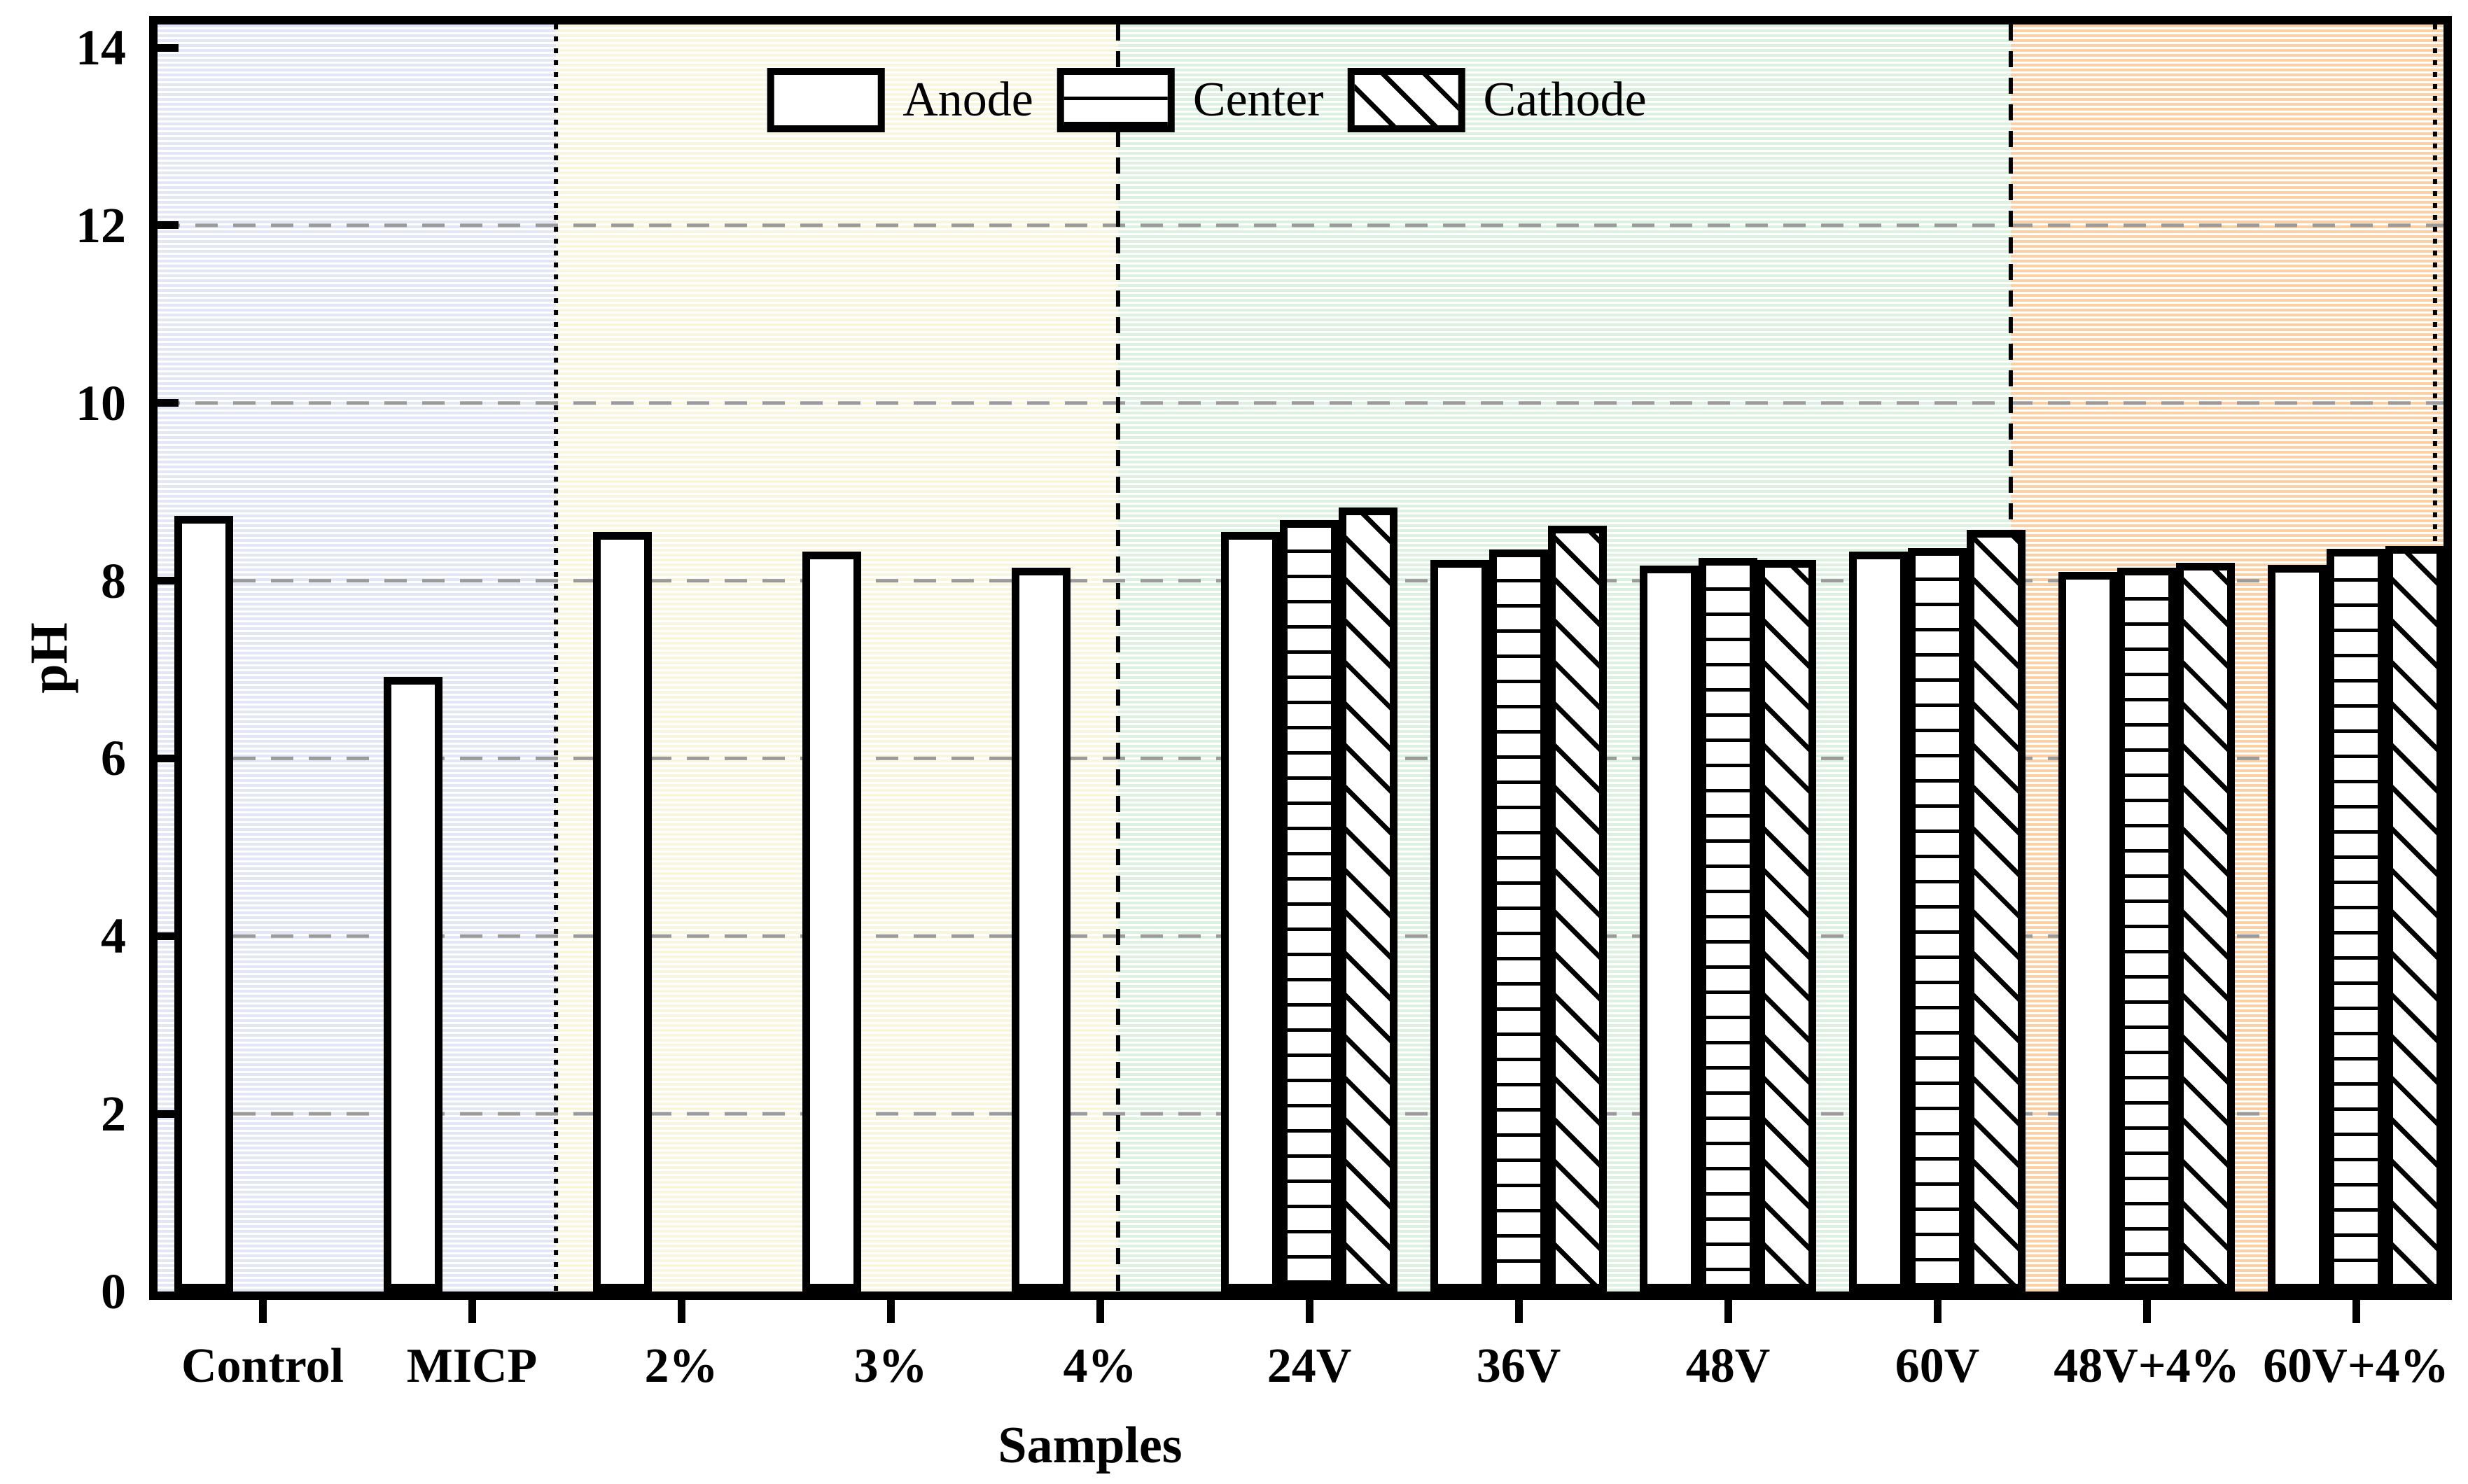 This screenshot has height=1484, width=2468. Describe the element at coordinates (1368, 899) in the screenshot. I see `bar-cathode-24V` at that location.